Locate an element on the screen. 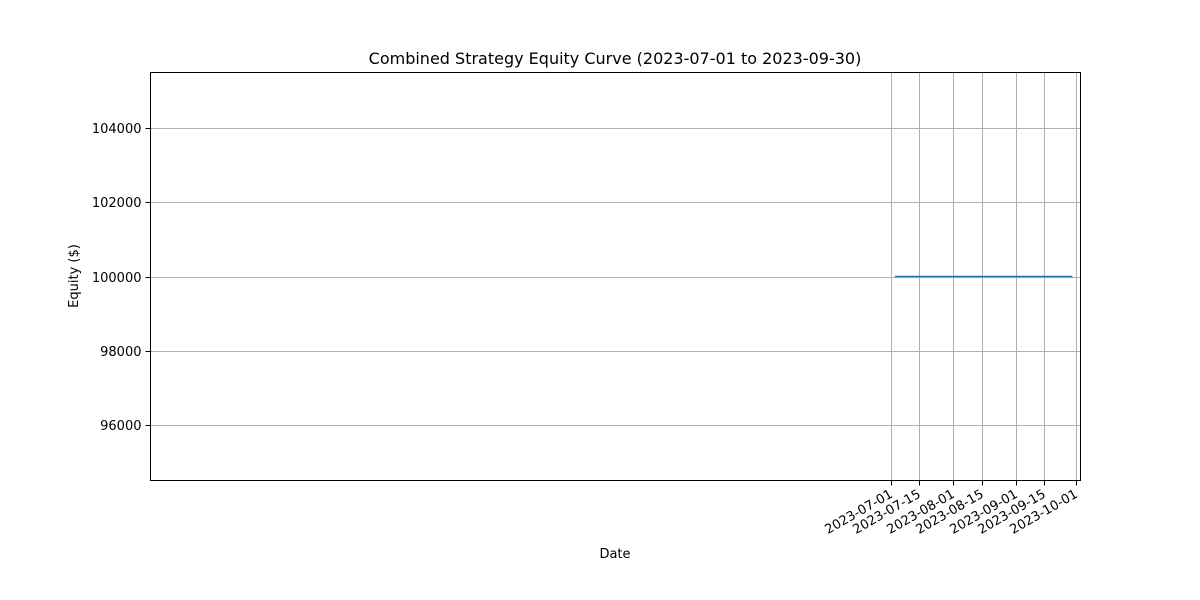 This screenshot has height=600, width=1200. y-tick-label: 96000 is located at coordinates (120, 426).